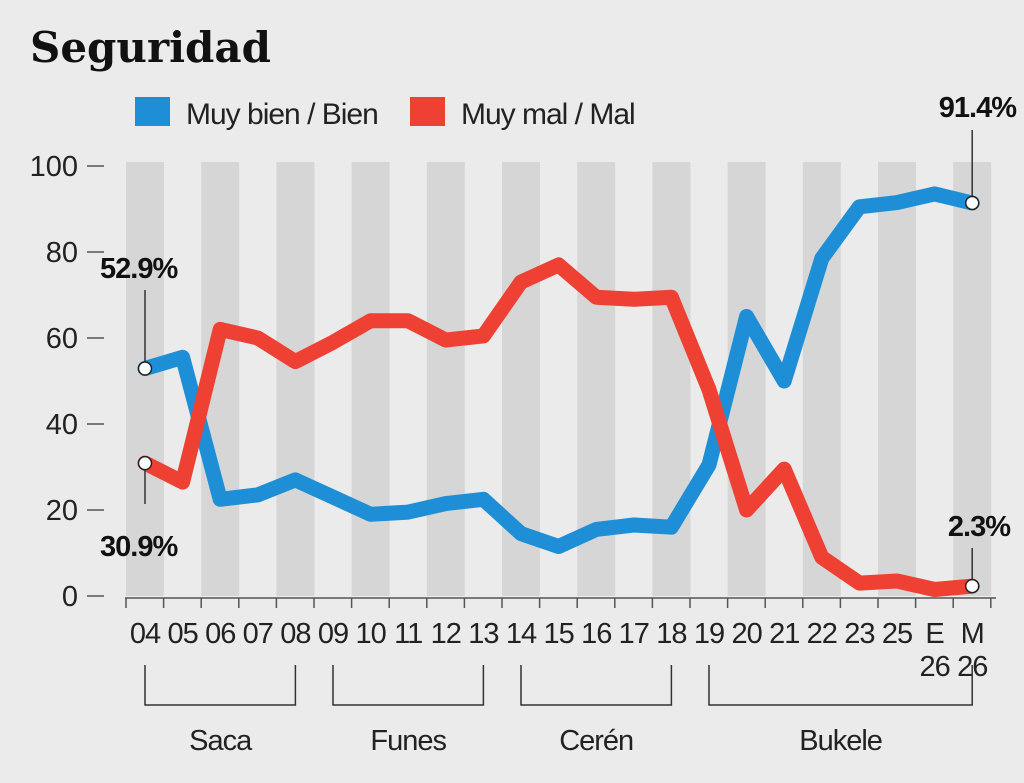 The width and height of the screenshot is (1024, 783). I want to click on group-label: Bukele, so click(840, 741).